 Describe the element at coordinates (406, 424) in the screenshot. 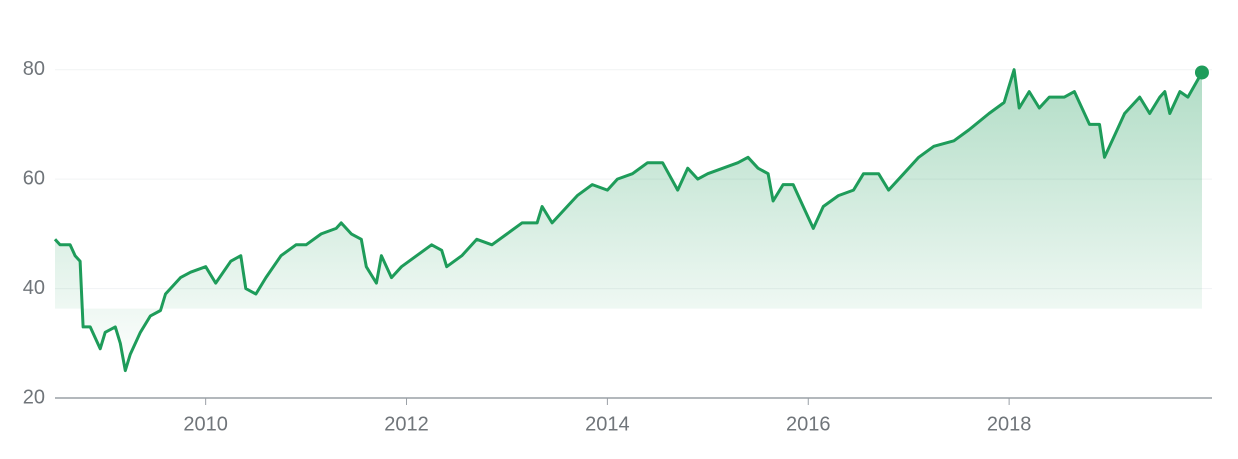

I see `x-tick-label: 2012` at that location.